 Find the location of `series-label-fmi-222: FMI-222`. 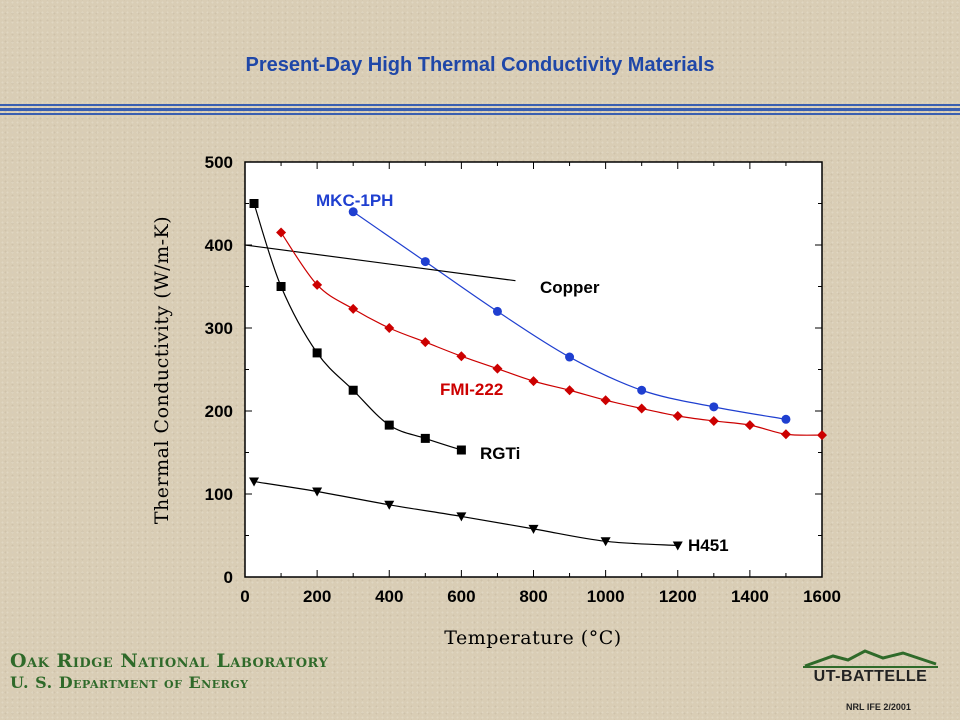

series-label-fmi-222: FMI-222 is located at coordinates (471, 389).